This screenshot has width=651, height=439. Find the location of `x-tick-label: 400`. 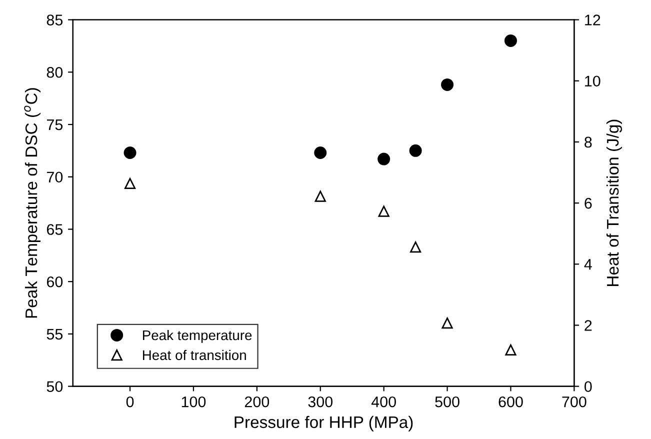

x-tick-label: 400 is located at coordinates (383, 402).